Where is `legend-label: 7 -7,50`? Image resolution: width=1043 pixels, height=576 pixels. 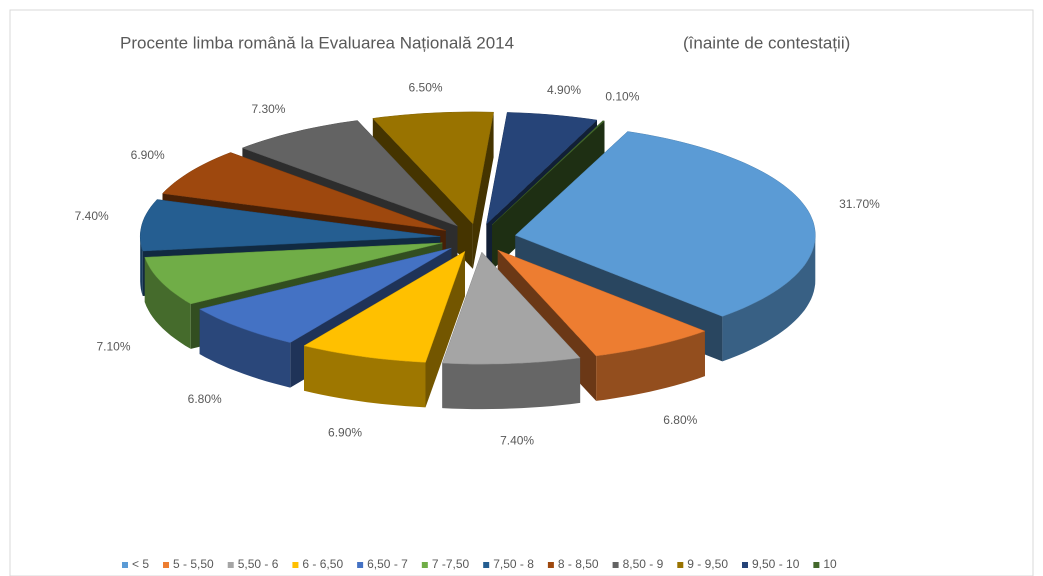 legend-label: 7 -7,50 is located at coordinates (451, 564).